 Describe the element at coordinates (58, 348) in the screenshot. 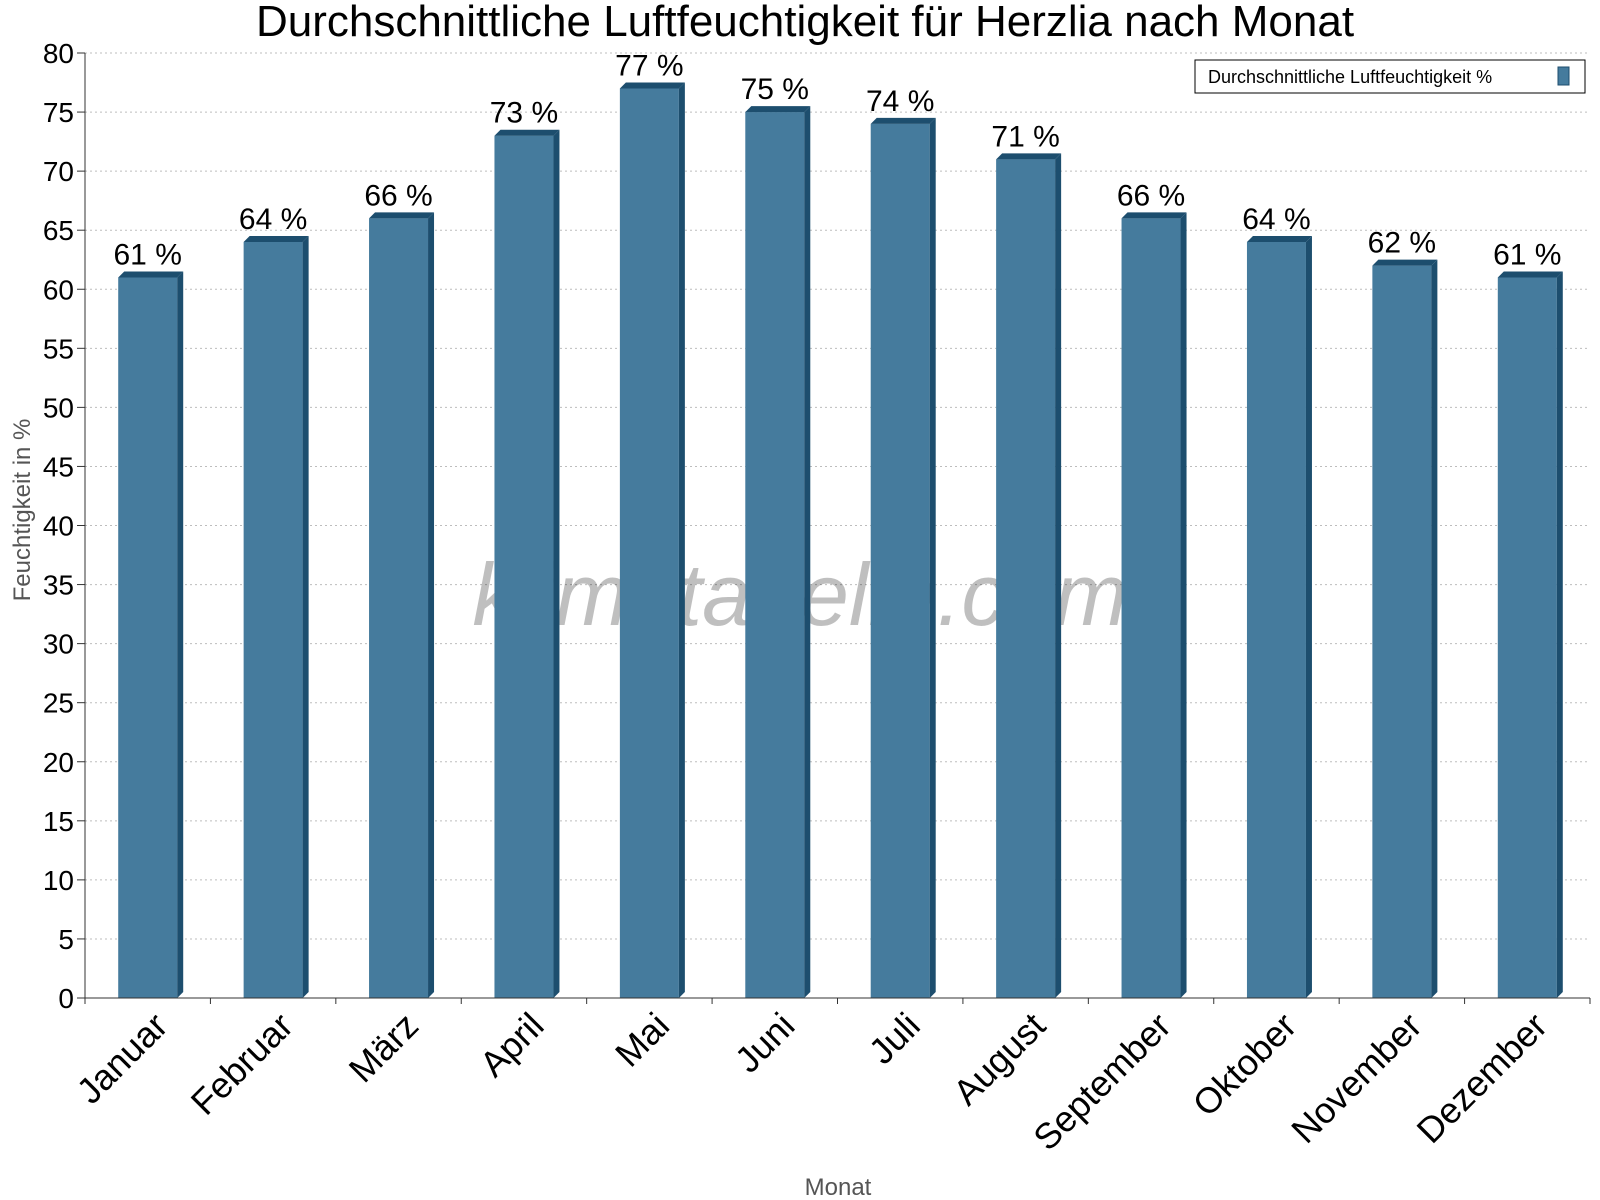

I see `y-tick-label: 55` at that location.